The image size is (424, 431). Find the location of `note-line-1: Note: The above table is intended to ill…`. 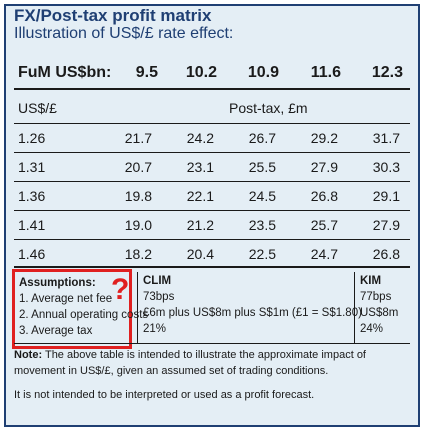

note-line-1: Note: The above table is intended to ill… is located at coordinates (190, 355).